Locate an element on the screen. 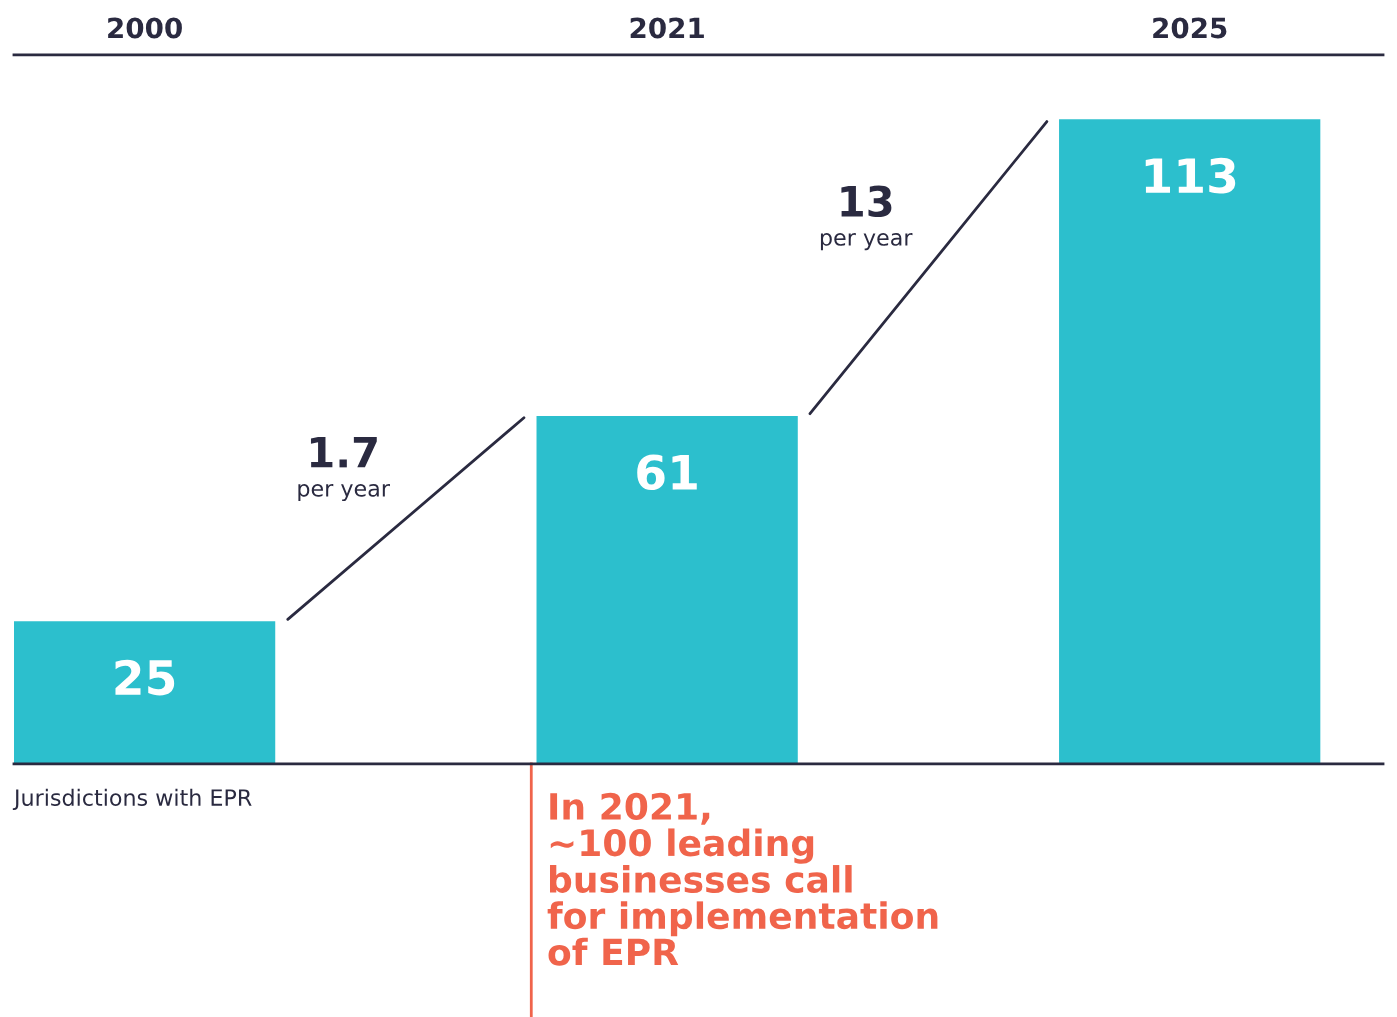 The height and width of the screenshot is (1017, 1397). x-tick-label: 2000 is located at coordinates (145, 28).